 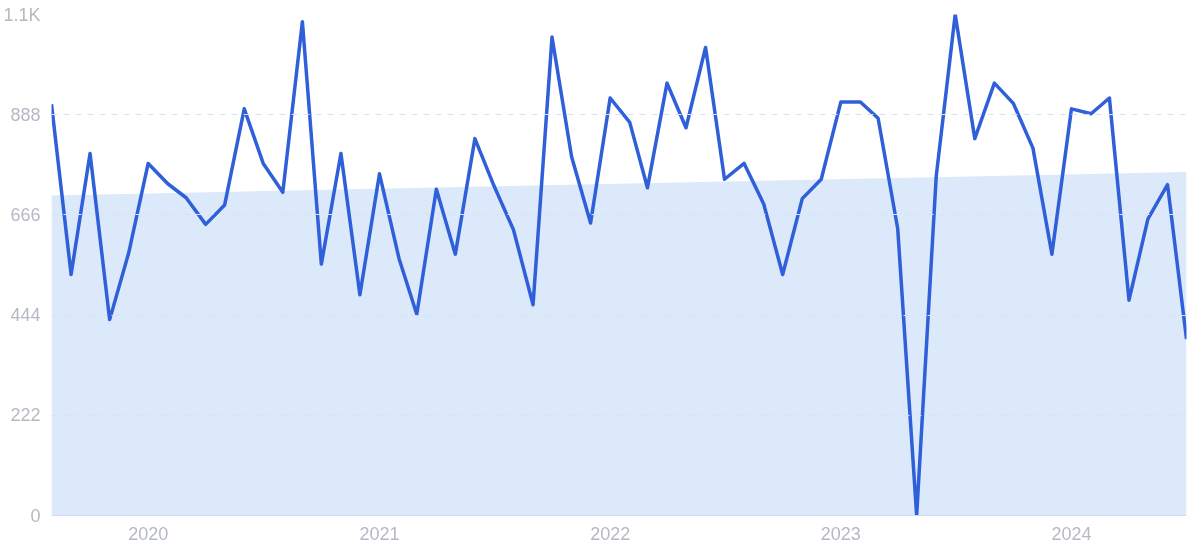 I want to click on y-tick-label: 0, so click(x=35, y=515).